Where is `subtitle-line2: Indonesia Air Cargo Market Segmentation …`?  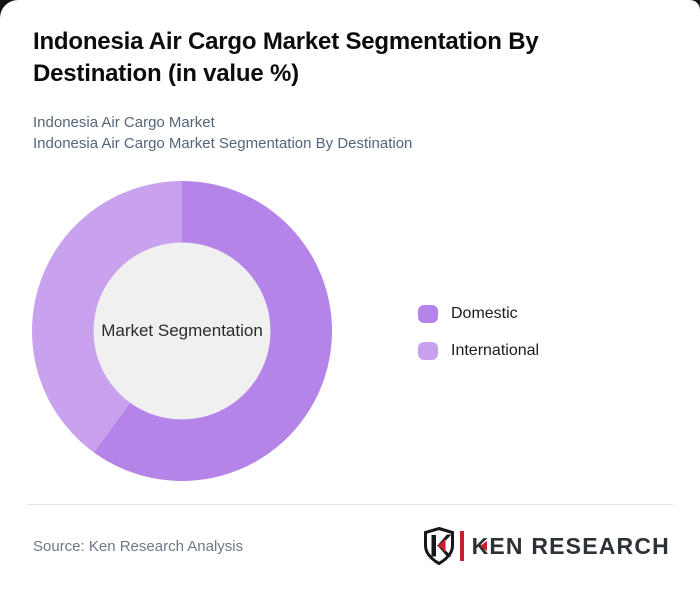
subtitle-line2: Indonesia Air Cargo Market Segmentation … is located at coordinates (223, 143).